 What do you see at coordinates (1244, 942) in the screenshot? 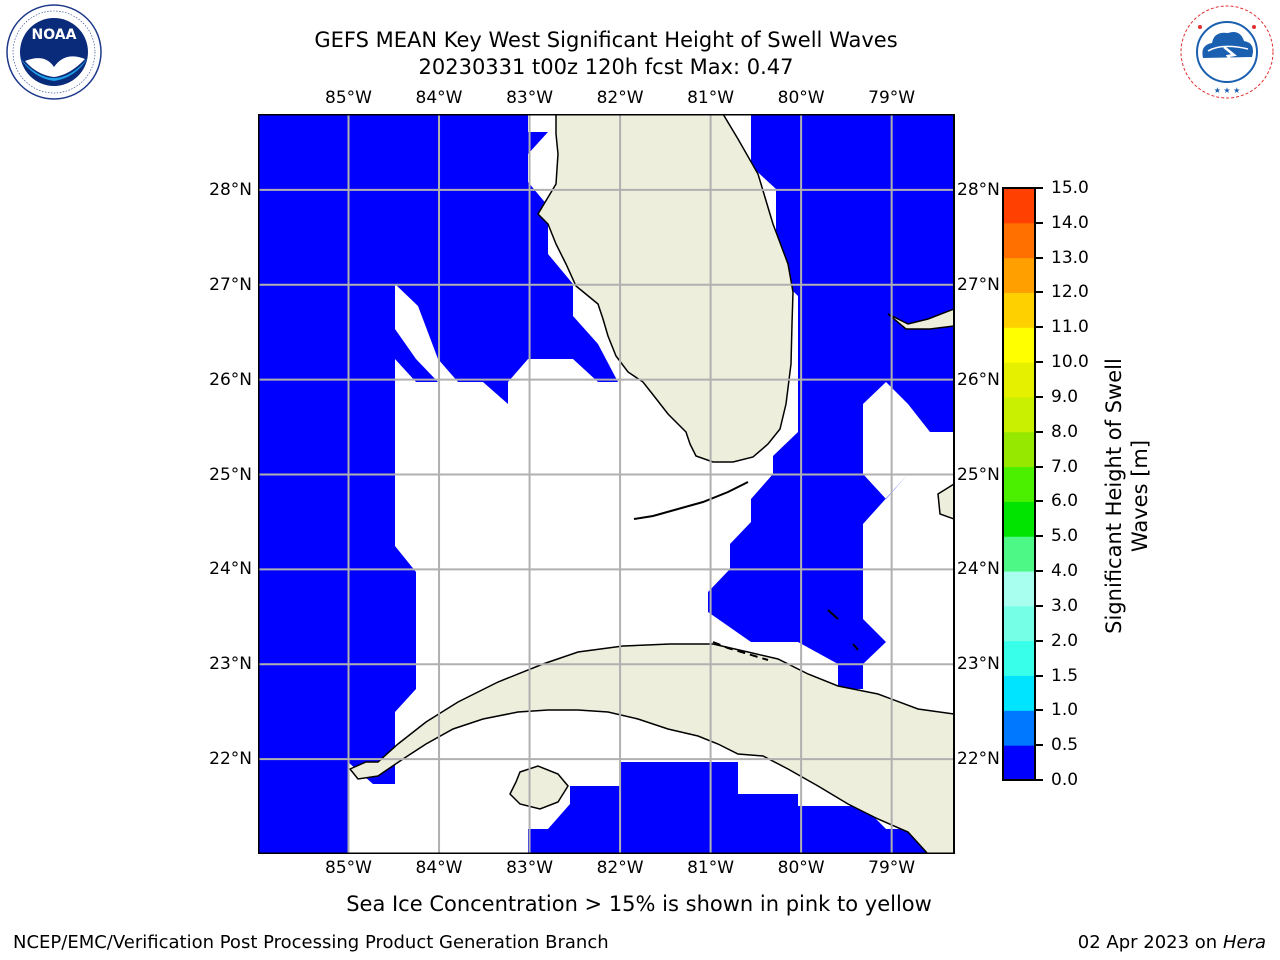
I see `footer-host: Hera` at bounding box center [1244, 942].